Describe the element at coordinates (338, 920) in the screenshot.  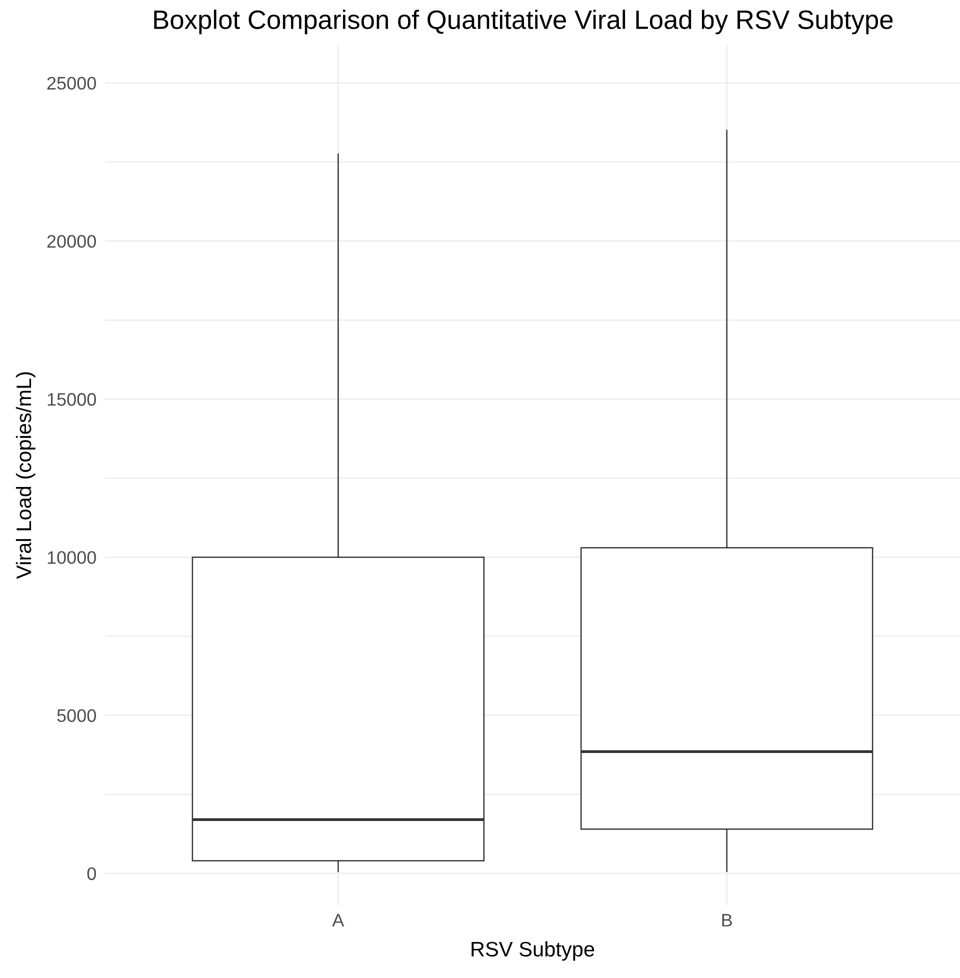
I see `x-tick-label: A` at that location.